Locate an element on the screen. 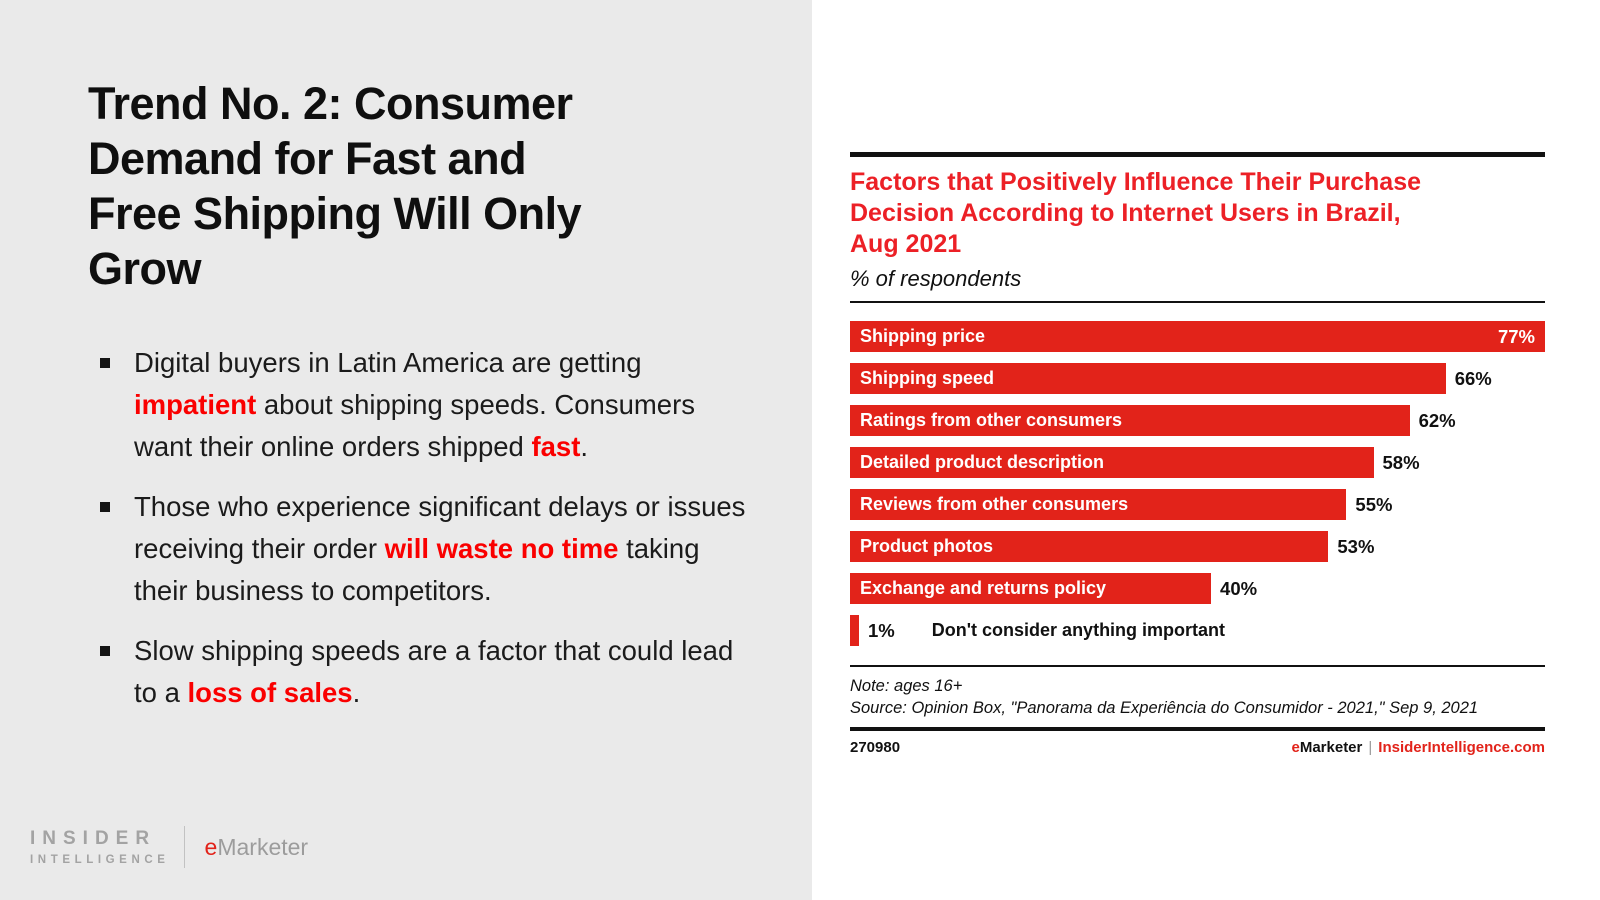 This screenshot has width=1600, height=900. chart-bottom-rule is located at coordinates (1197, 729).